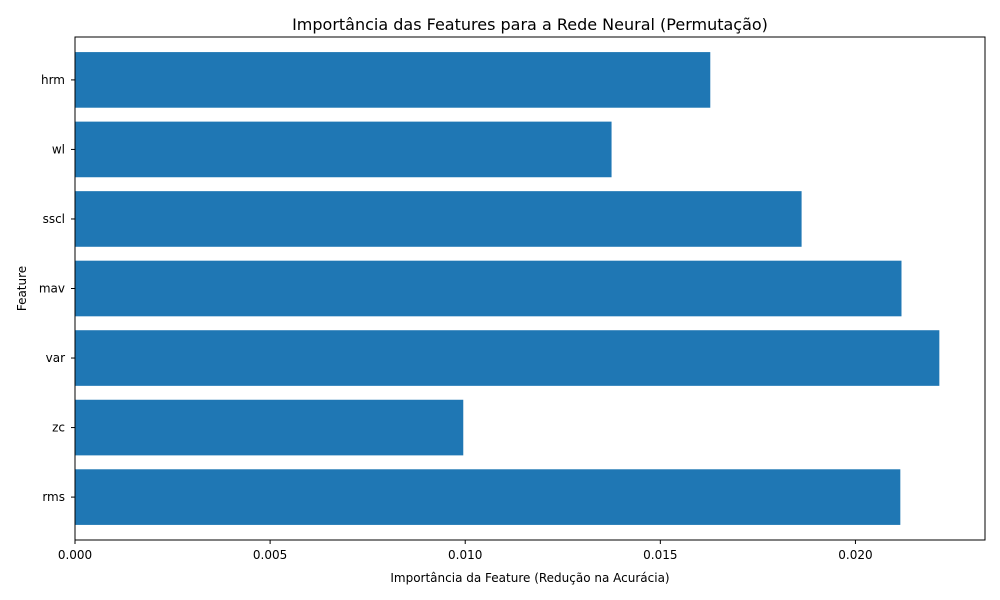  I want to click on y-tick-label-sscl: sscl, so click(54, 219).